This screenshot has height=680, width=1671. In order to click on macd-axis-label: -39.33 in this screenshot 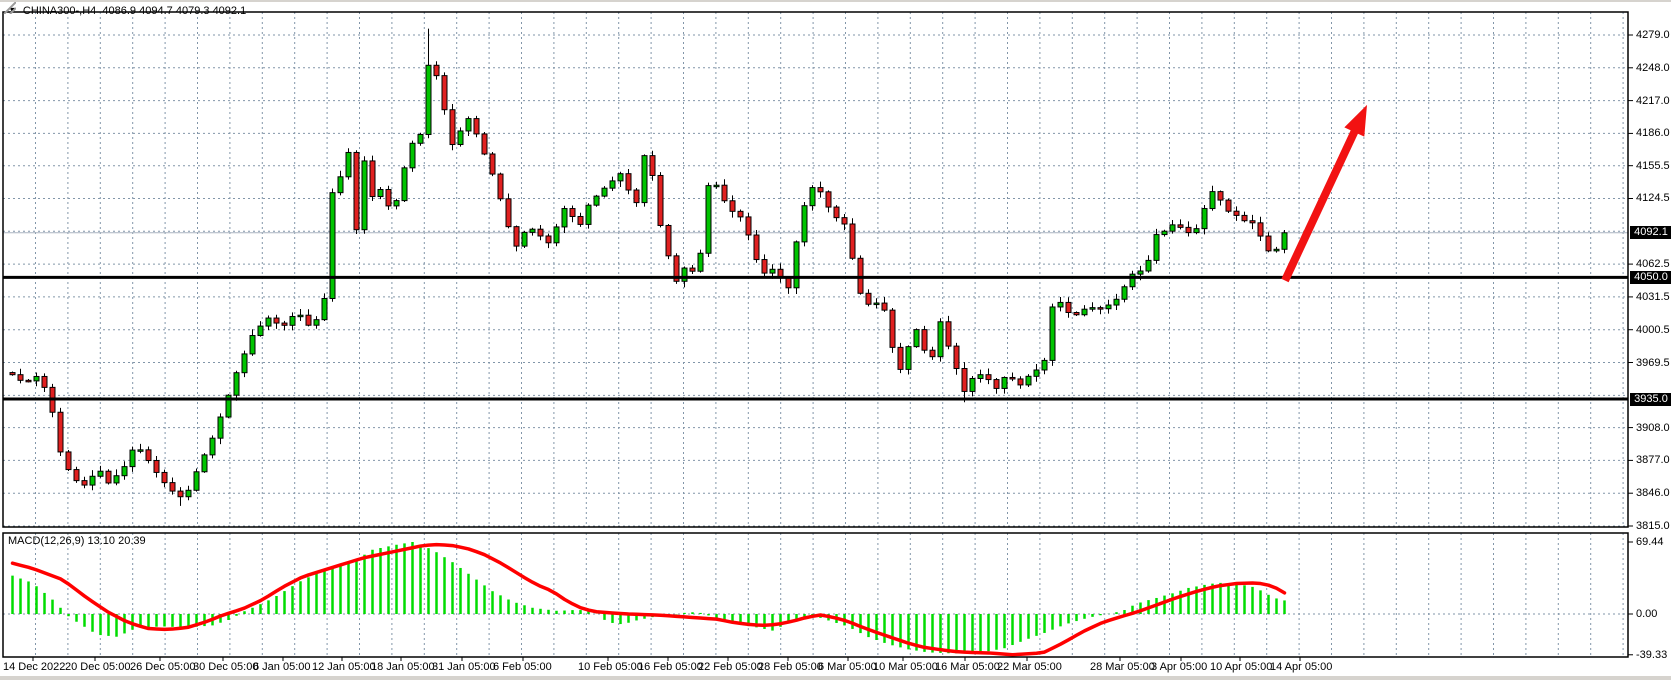, I will do `click(1652, 654)`.